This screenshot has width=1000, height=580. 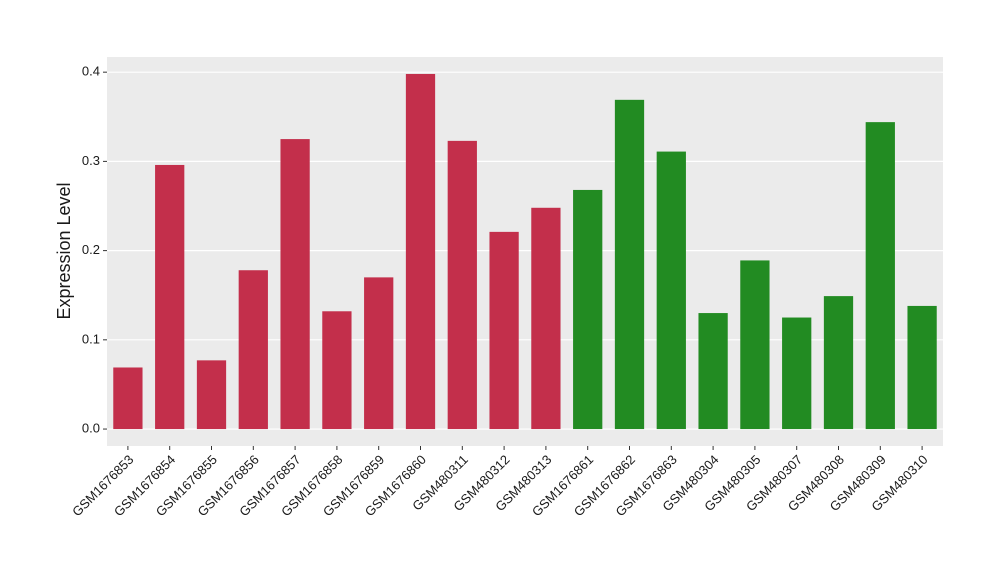 What do you see at coordinates (91, 427) in the screenshot?
I see `y-tick-label: 0.0` at bounding box center [91, 427].